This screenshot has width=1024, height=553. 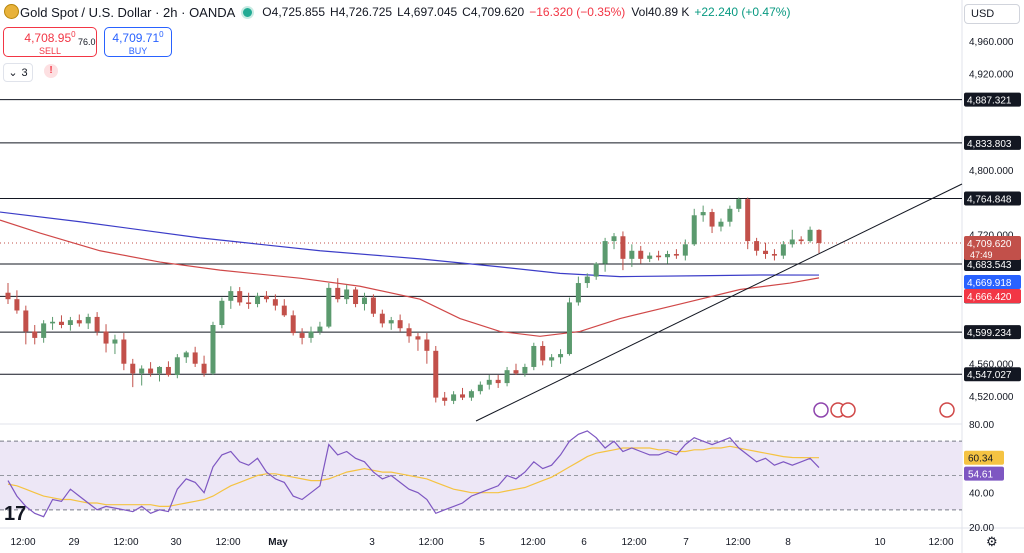 I want to click on rsi-line, so click(x=413, y=474).